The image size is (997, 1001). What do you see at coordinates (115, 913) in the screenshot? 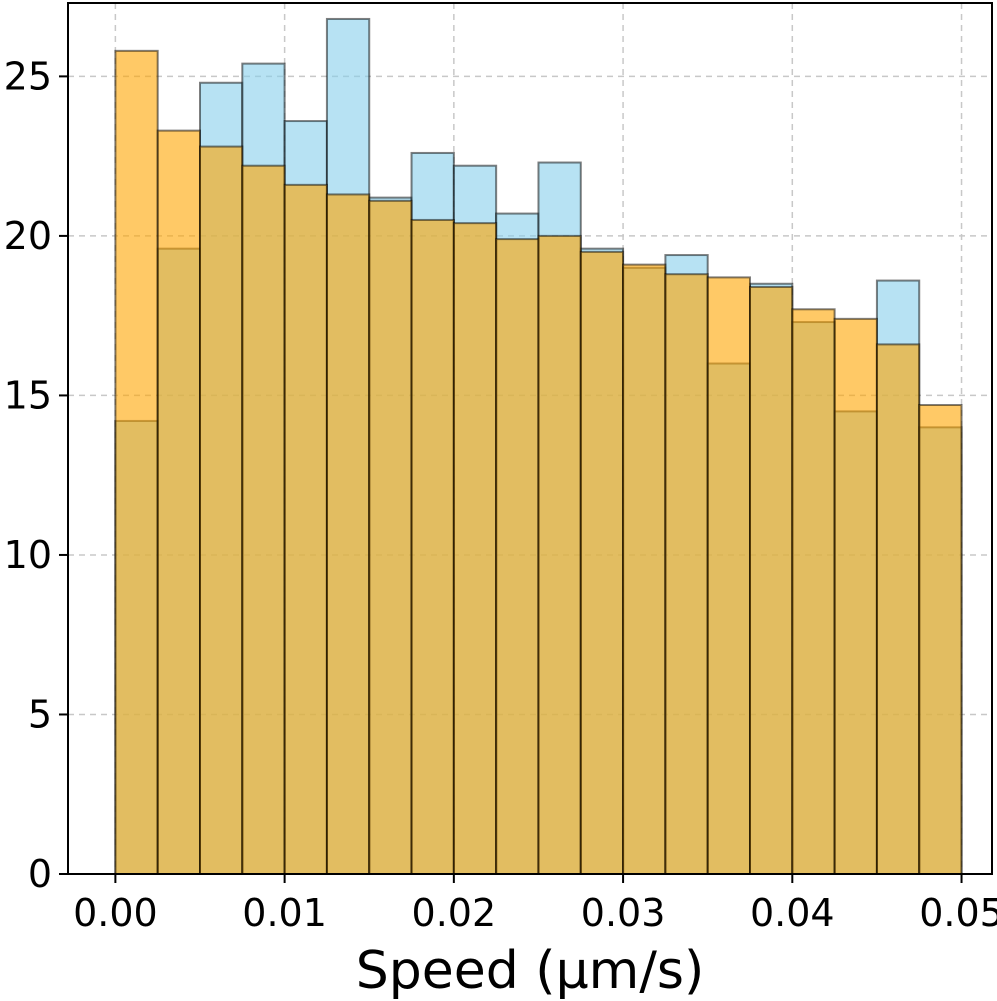
I see `x-tick-label: 0.00` at bounding box center [115, 913].